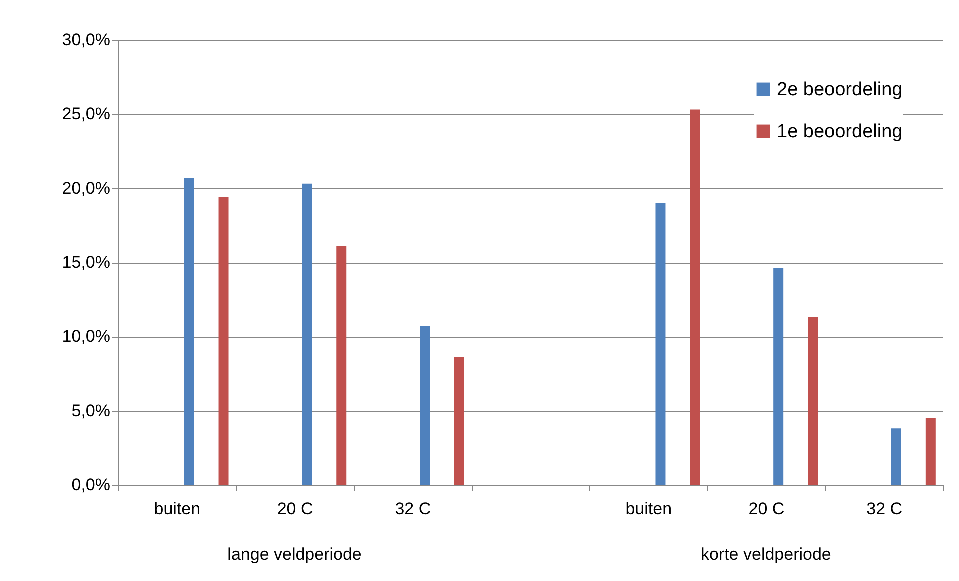 The height and width of the screenshot is (581, 959). I want to click on y-tick-label: 20,0%, so click(86, 188).